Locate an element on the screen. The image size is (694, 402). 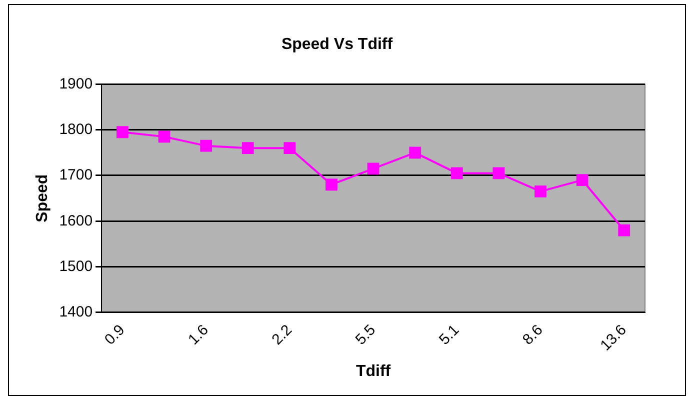
x-axis-title: Tdiff is located at coordinates (374, 371).